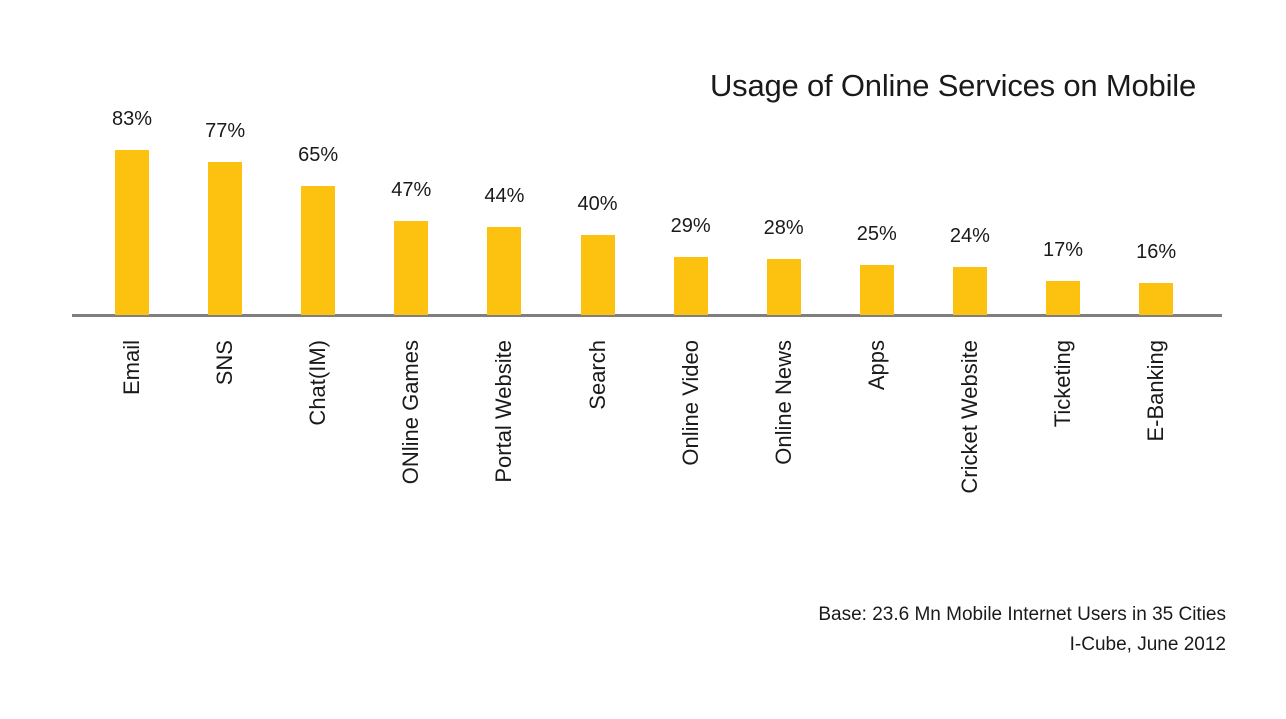 The image size is (1286, 719). What do you see at coordinates (225, 363) in the screenshot?
I see `x-axis-category-label: SNS` at bounding box center [225, 363].